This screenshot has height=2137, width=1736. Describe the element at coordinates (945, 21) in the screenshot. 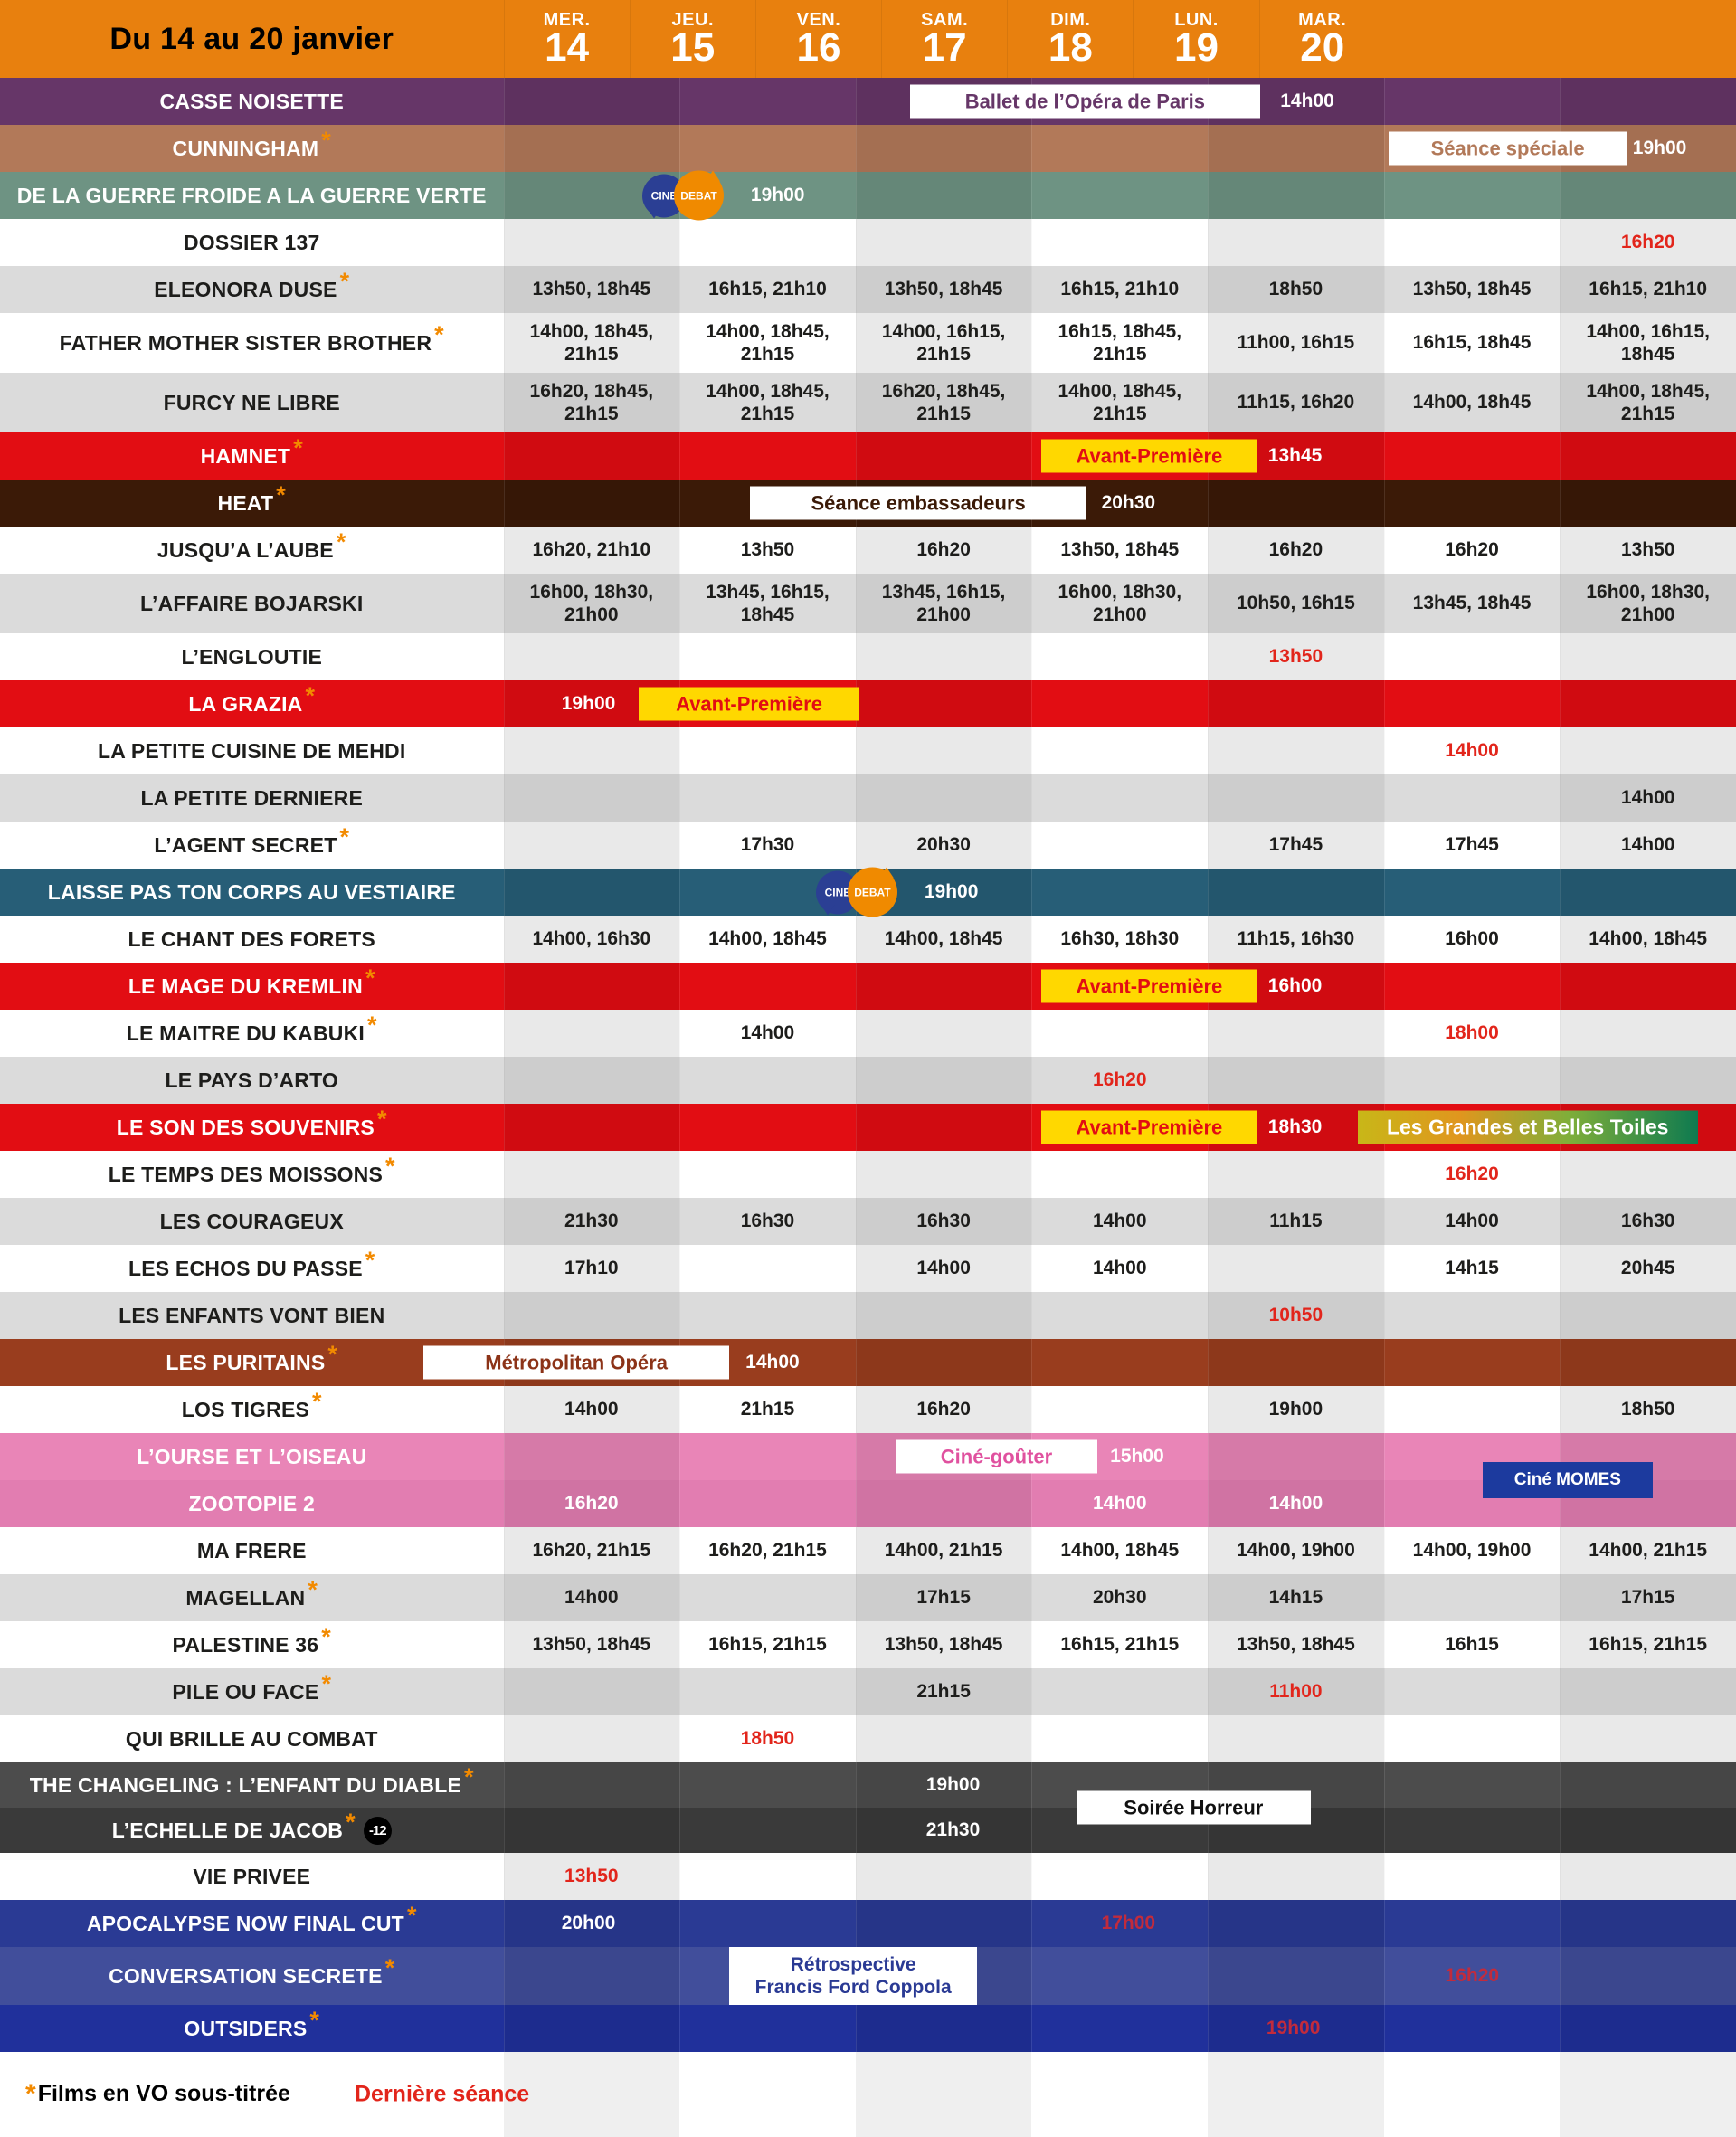

I see `day-label: SAM.` at that location.